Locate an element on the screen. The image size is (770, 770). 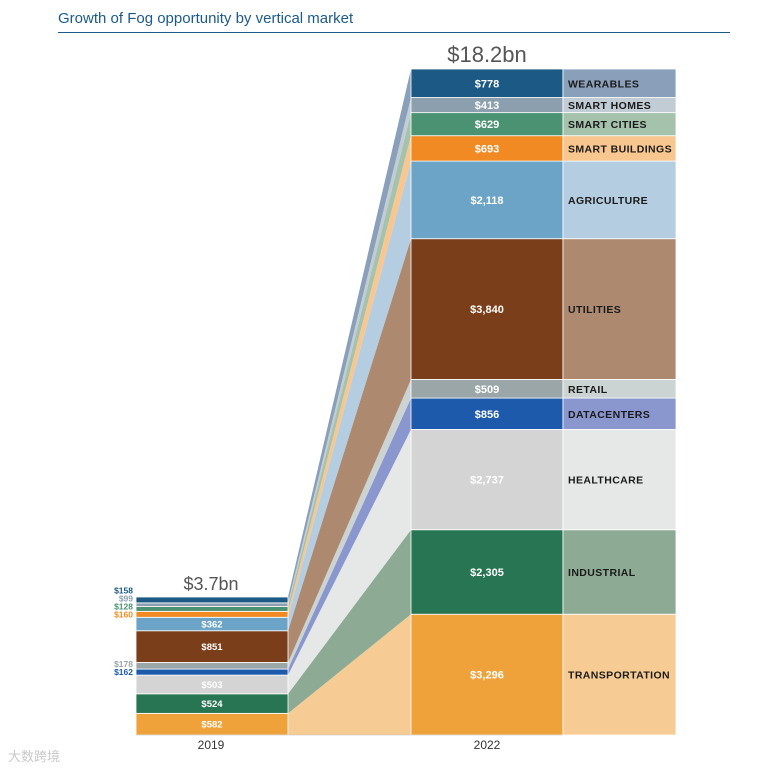
legend-band-datacenters is located at coordinates (619, 413).